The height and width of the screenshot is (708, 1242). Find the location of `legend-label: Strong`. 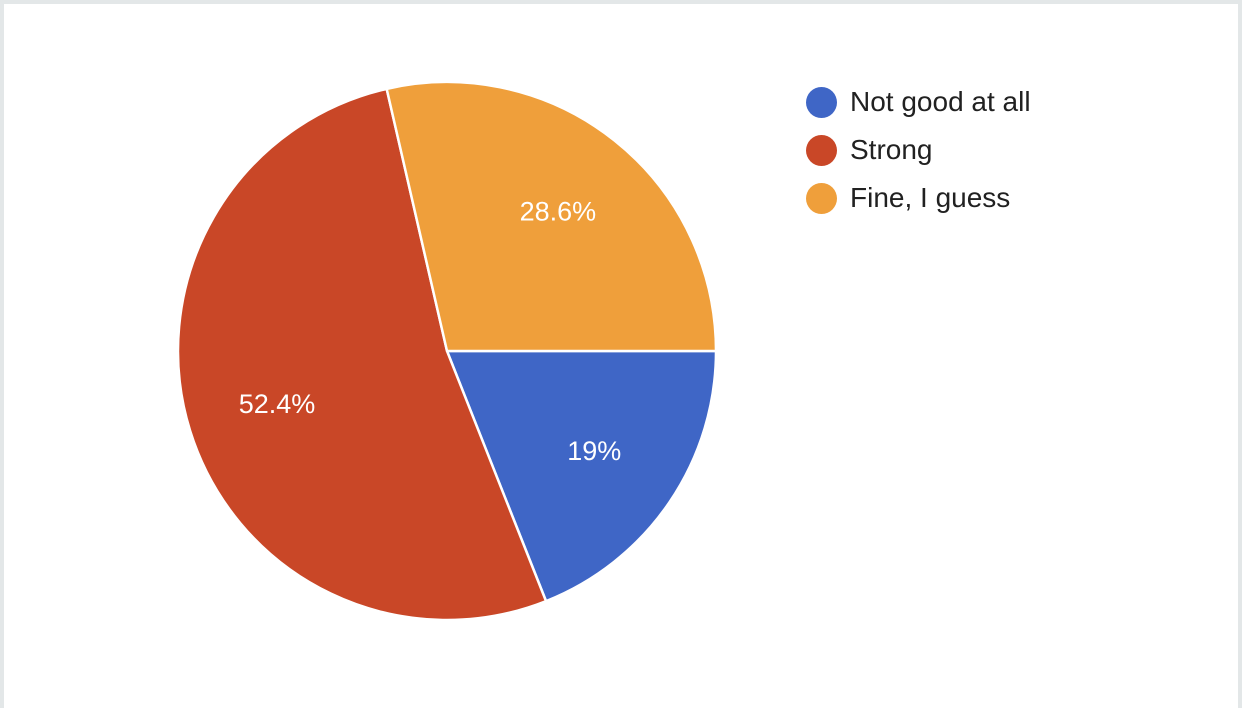

legend-label: Strong is located at coordinates (891, 149).